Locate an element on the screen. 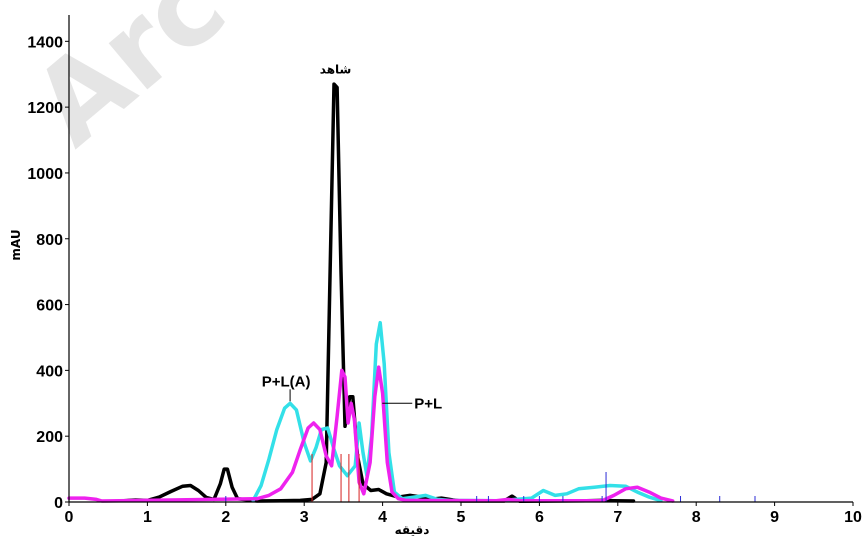 The width and height of the screenshot is (864, 538). x-tick-label-10: 10 is located at coordinates (853, 517).